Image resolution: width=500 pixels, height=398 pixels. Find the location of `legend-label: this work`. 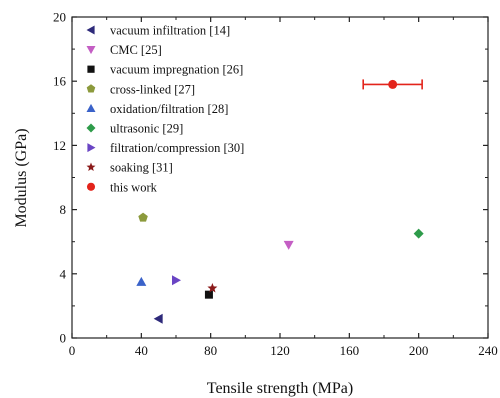

legend-label: this work is located at coordinates (134, 187).